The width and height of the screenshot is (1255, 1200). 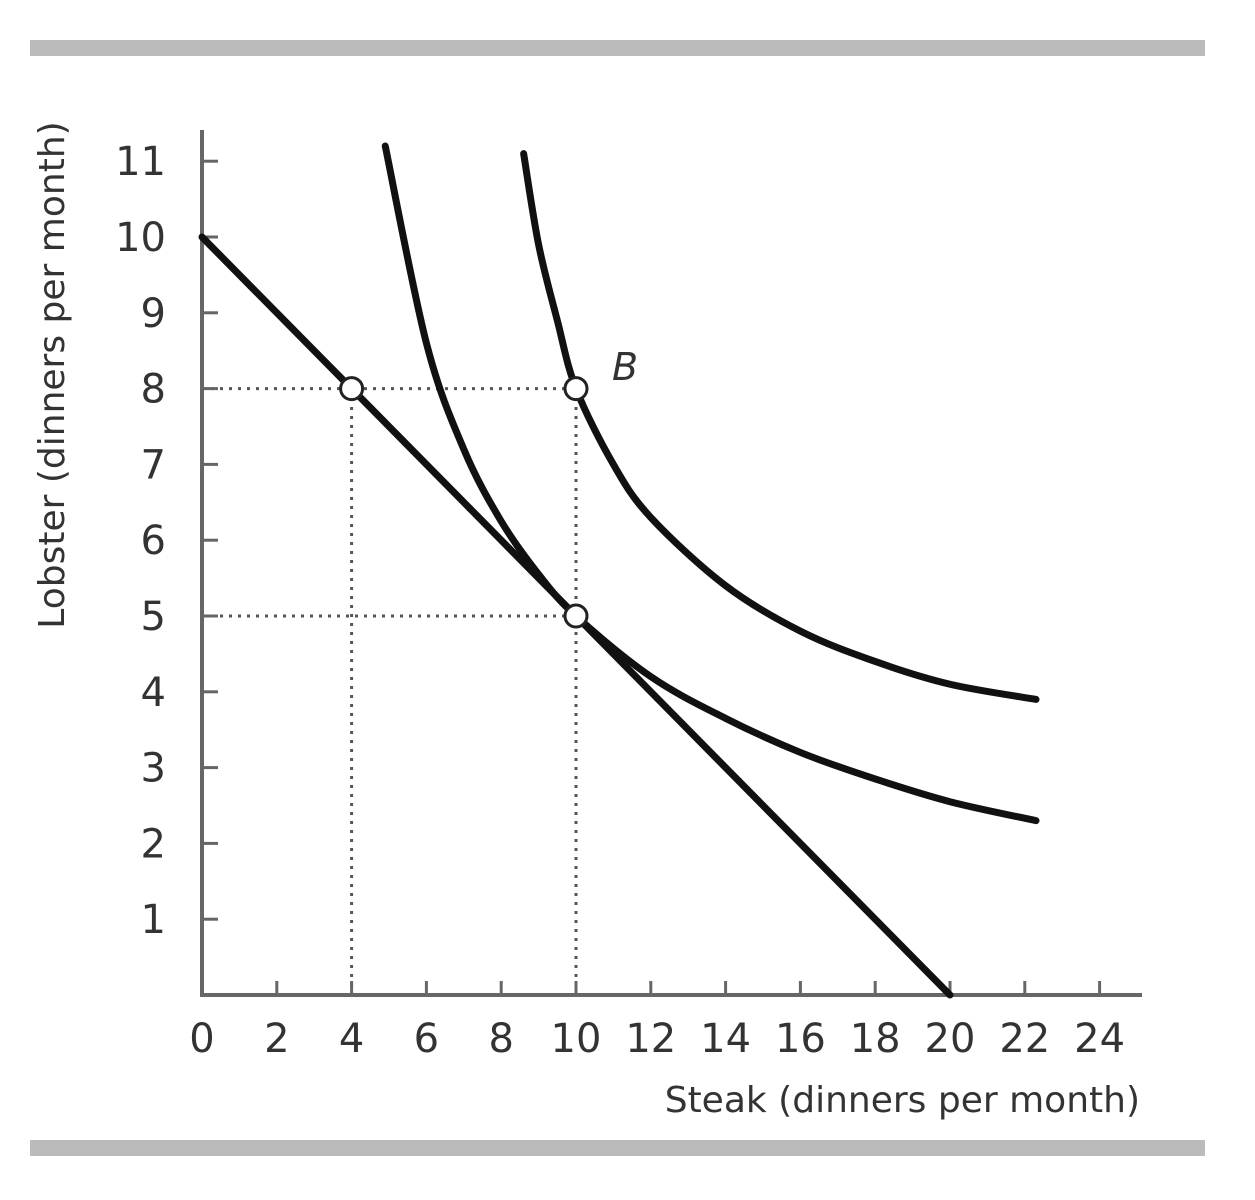 I want to click on x-axis-title: Steak (dinners per month), so click(x=902, y=1100).